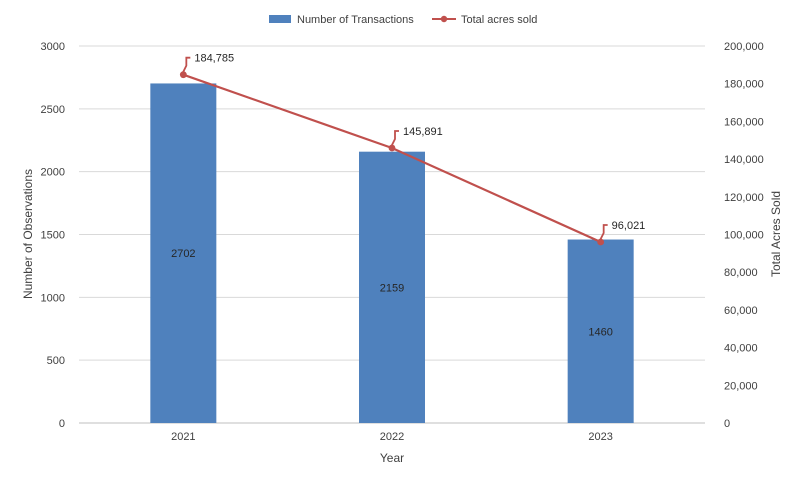 The width and height of the screenshot is (800, 482). I want to click on legend: Number of Transactions Total acres sold, so click(403, 20).